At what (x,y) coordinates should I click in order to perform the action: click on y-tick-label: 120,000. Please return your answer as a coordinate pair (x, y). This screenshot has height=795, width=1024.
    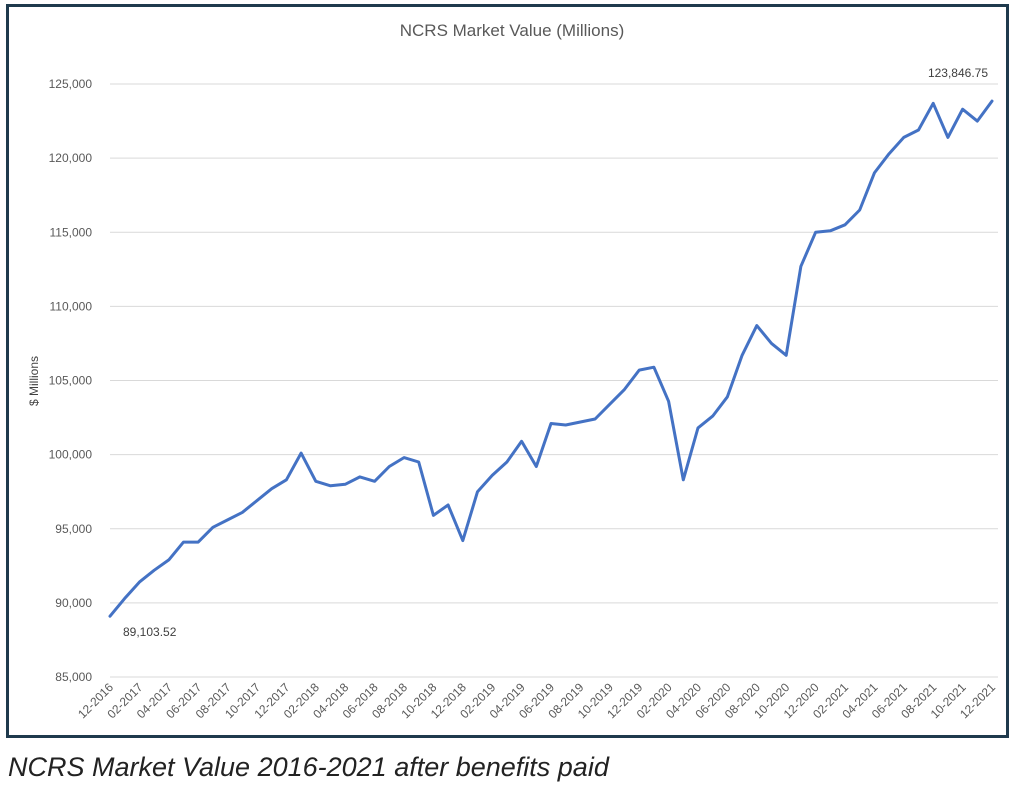
    Looking at the image, I should click on (71, 158).